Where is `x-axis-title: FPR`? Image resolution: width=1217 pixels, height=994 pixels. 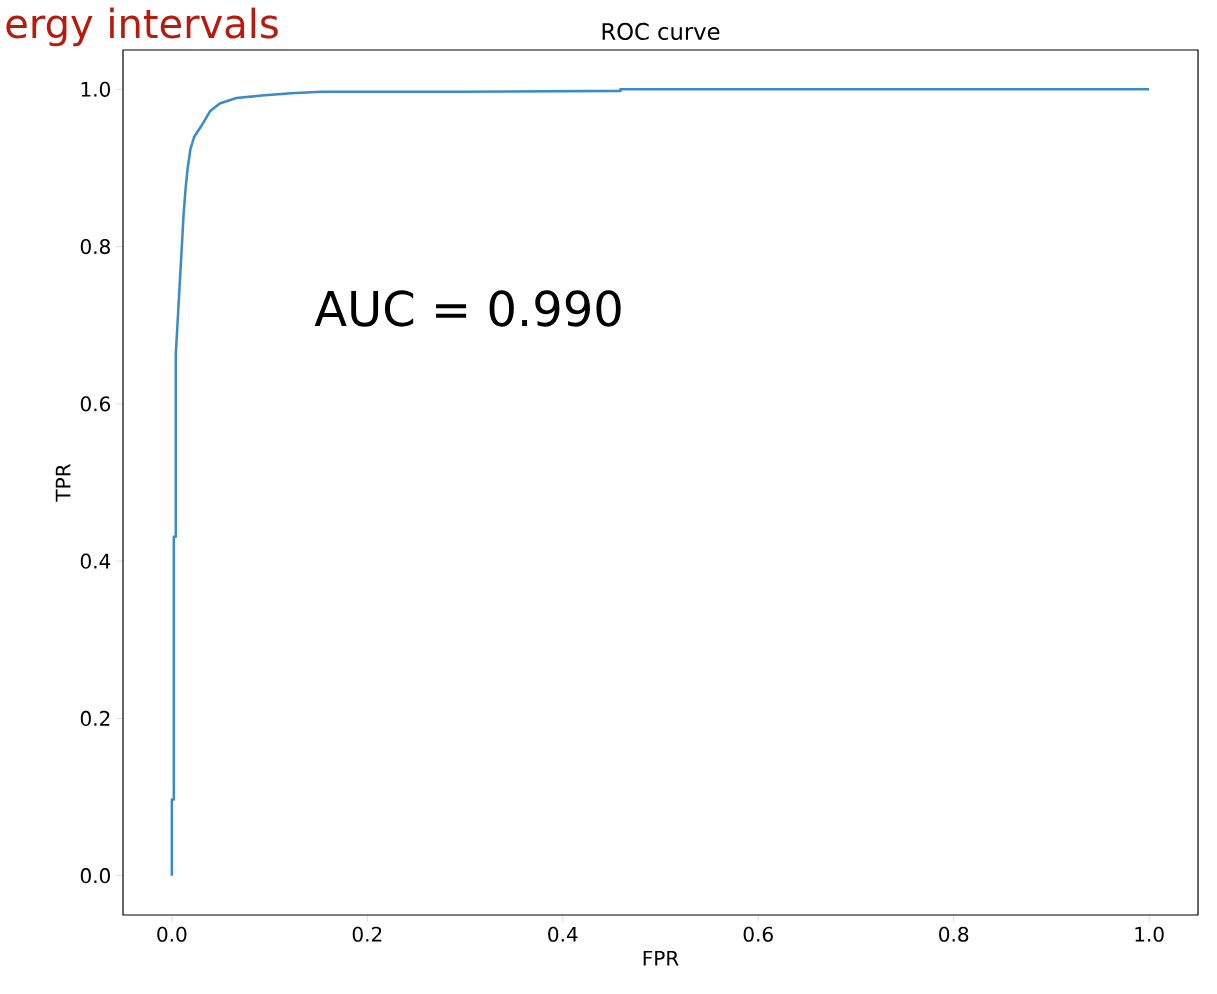 x-axis-title: FPR is located at coordinates (661, 958).